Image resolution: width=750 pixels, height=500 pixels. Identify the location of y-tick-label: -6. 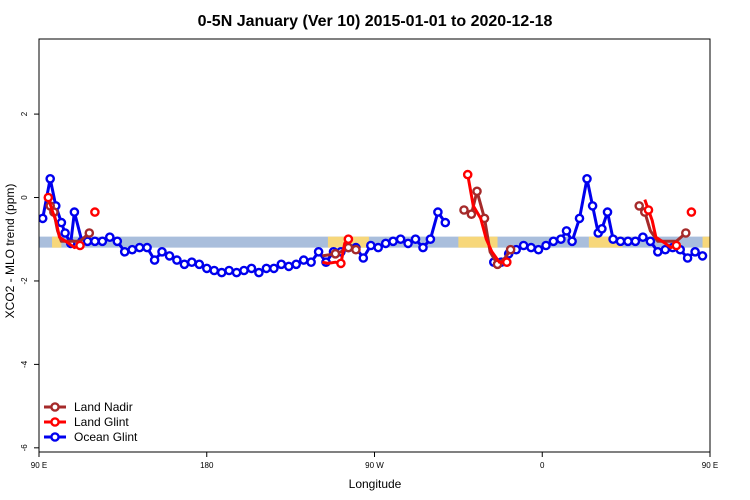
(24, 448).